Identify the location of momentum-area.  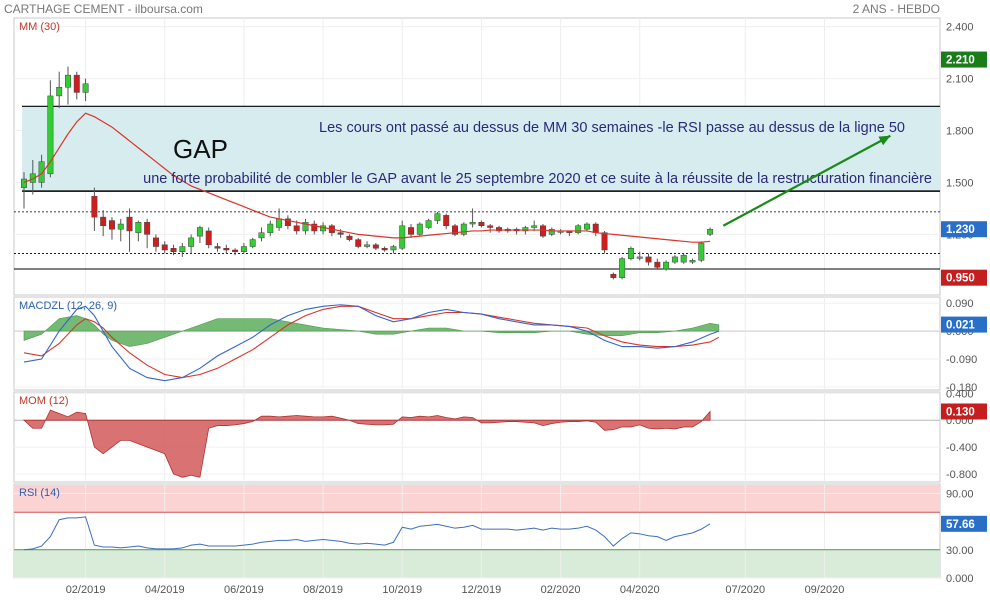
(366, 443).